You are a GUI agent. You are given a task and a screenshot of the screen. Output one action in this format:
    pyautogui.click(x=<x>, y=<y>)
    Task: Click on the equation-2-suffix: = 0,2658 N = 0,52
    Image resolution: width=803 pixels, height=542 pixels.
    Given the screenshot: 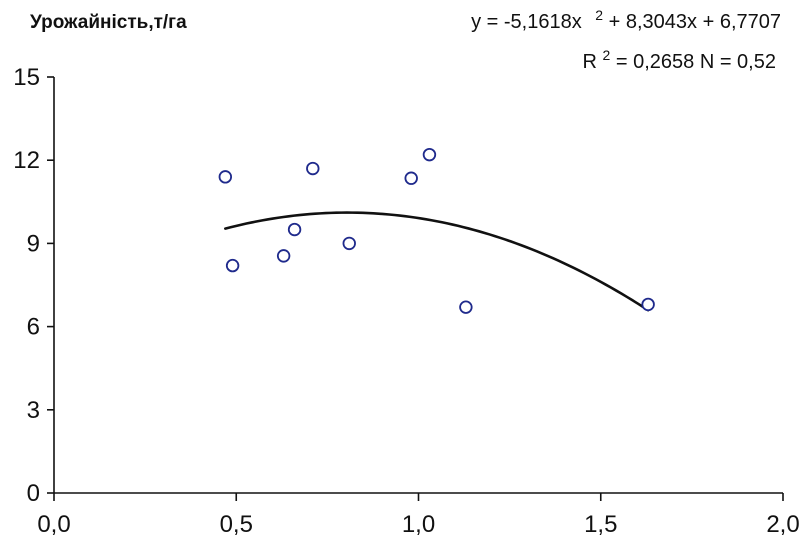 What is the action you would take?
    pyautogui.click(x=696, y=62)
    